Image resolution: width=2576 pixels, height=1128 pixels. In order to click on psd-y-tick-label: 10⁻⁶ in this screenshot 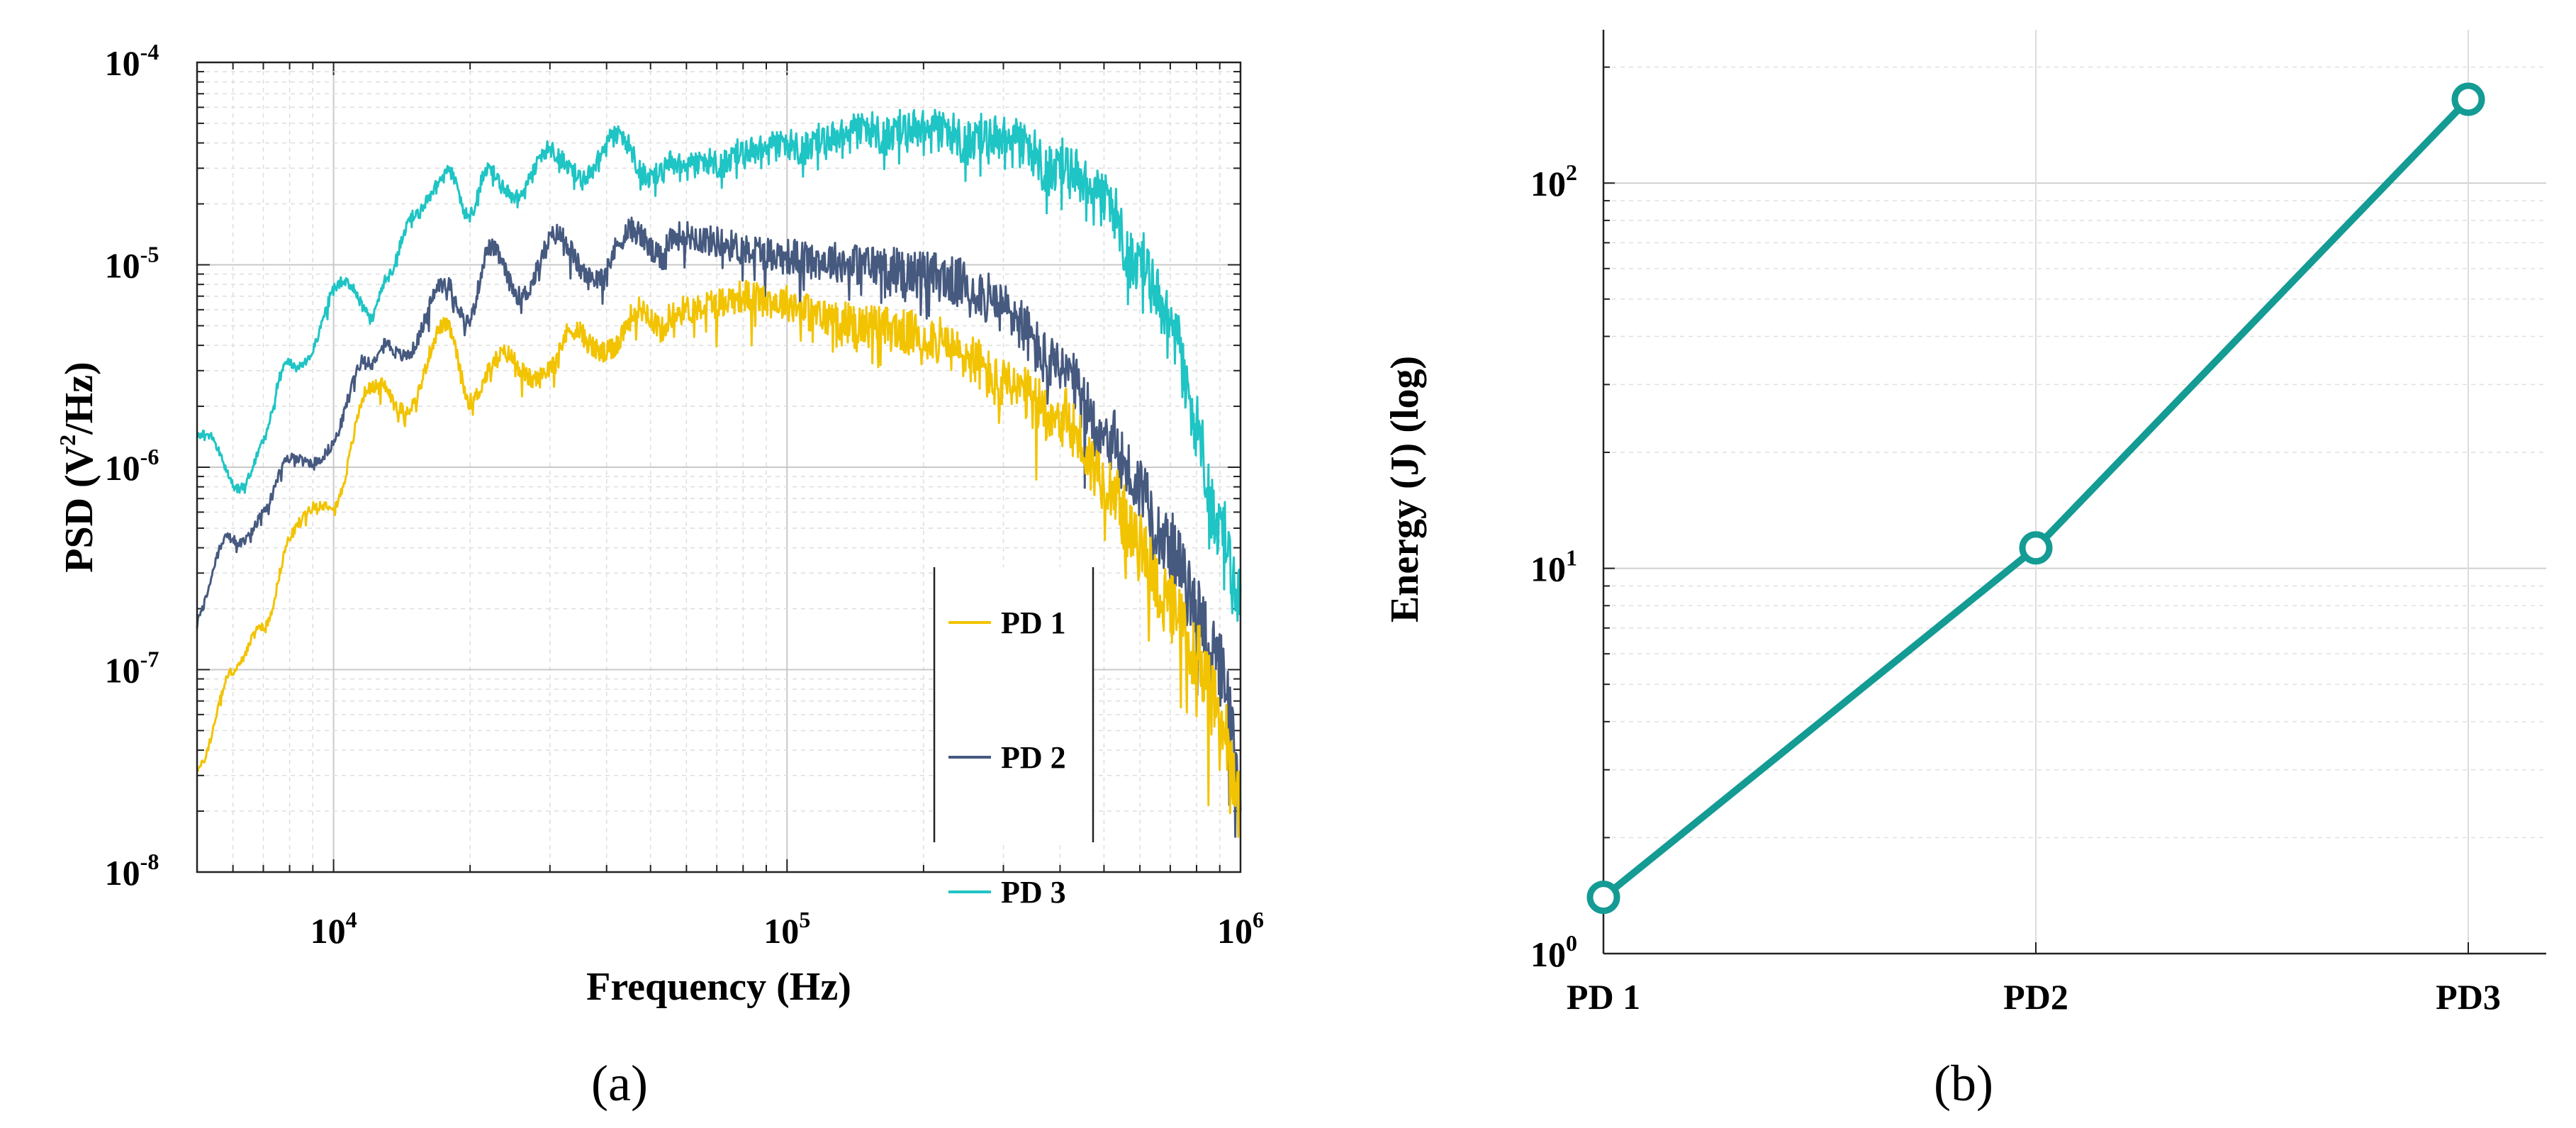, I will do `click(132, 466)`.